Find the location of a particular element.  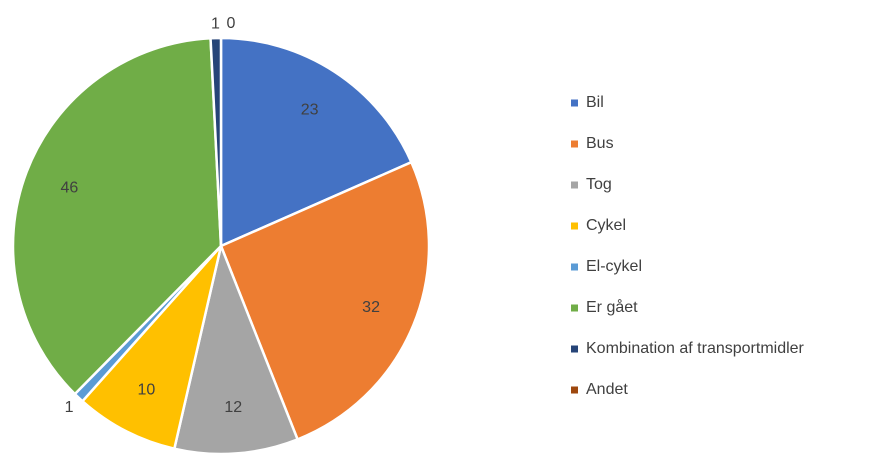

data-label: 10 is located at coordinates (147, 389).